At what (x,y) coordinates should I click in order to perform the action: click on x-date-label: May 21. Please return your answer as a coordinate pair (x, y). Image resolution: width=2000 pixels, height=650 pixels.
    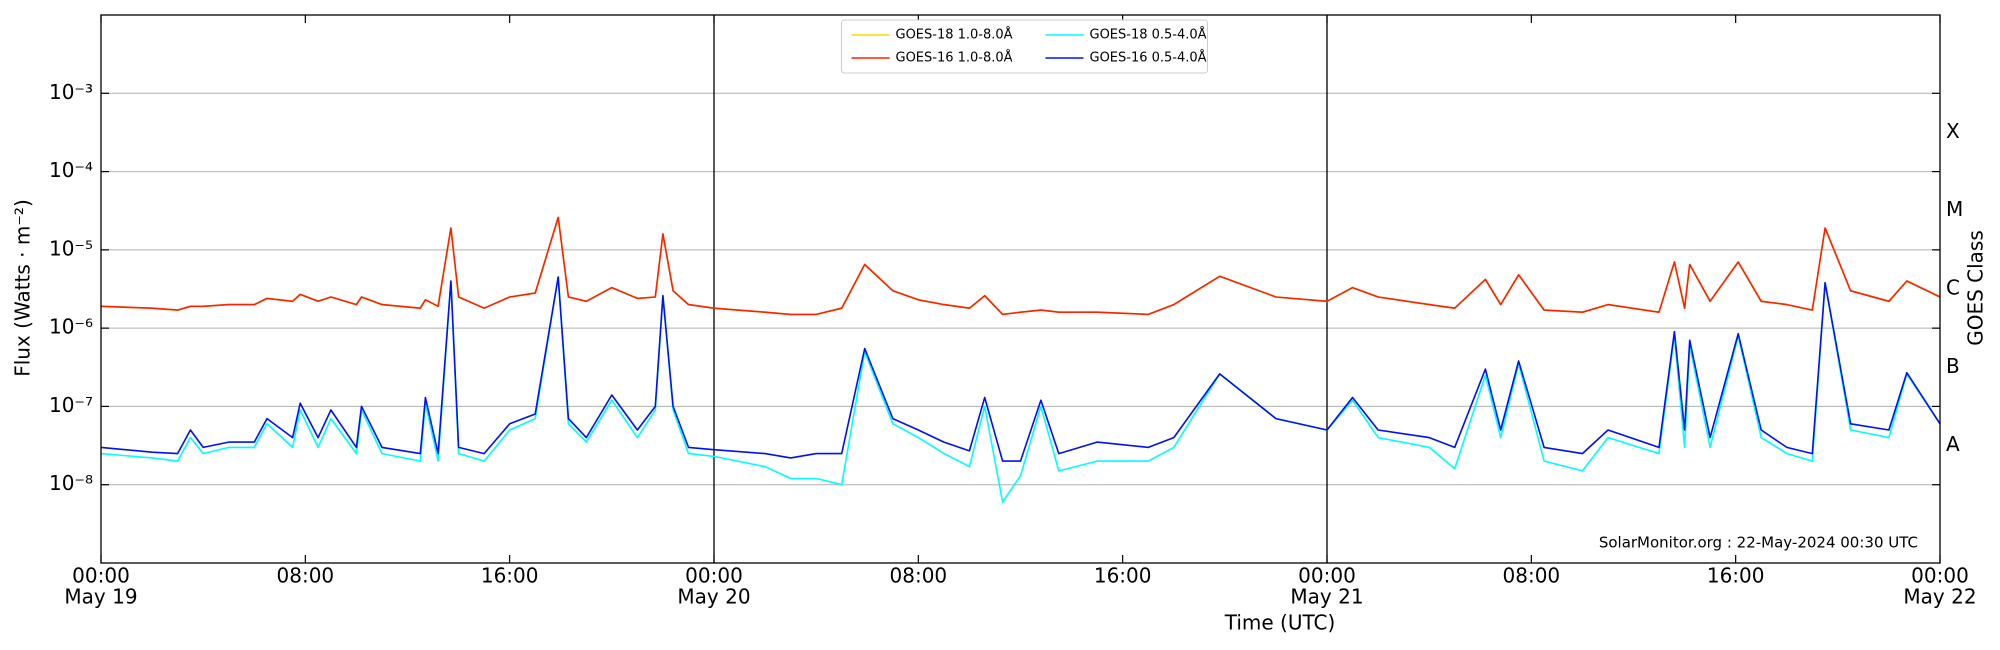
    Looking at the image, I should click on (1326, 597).